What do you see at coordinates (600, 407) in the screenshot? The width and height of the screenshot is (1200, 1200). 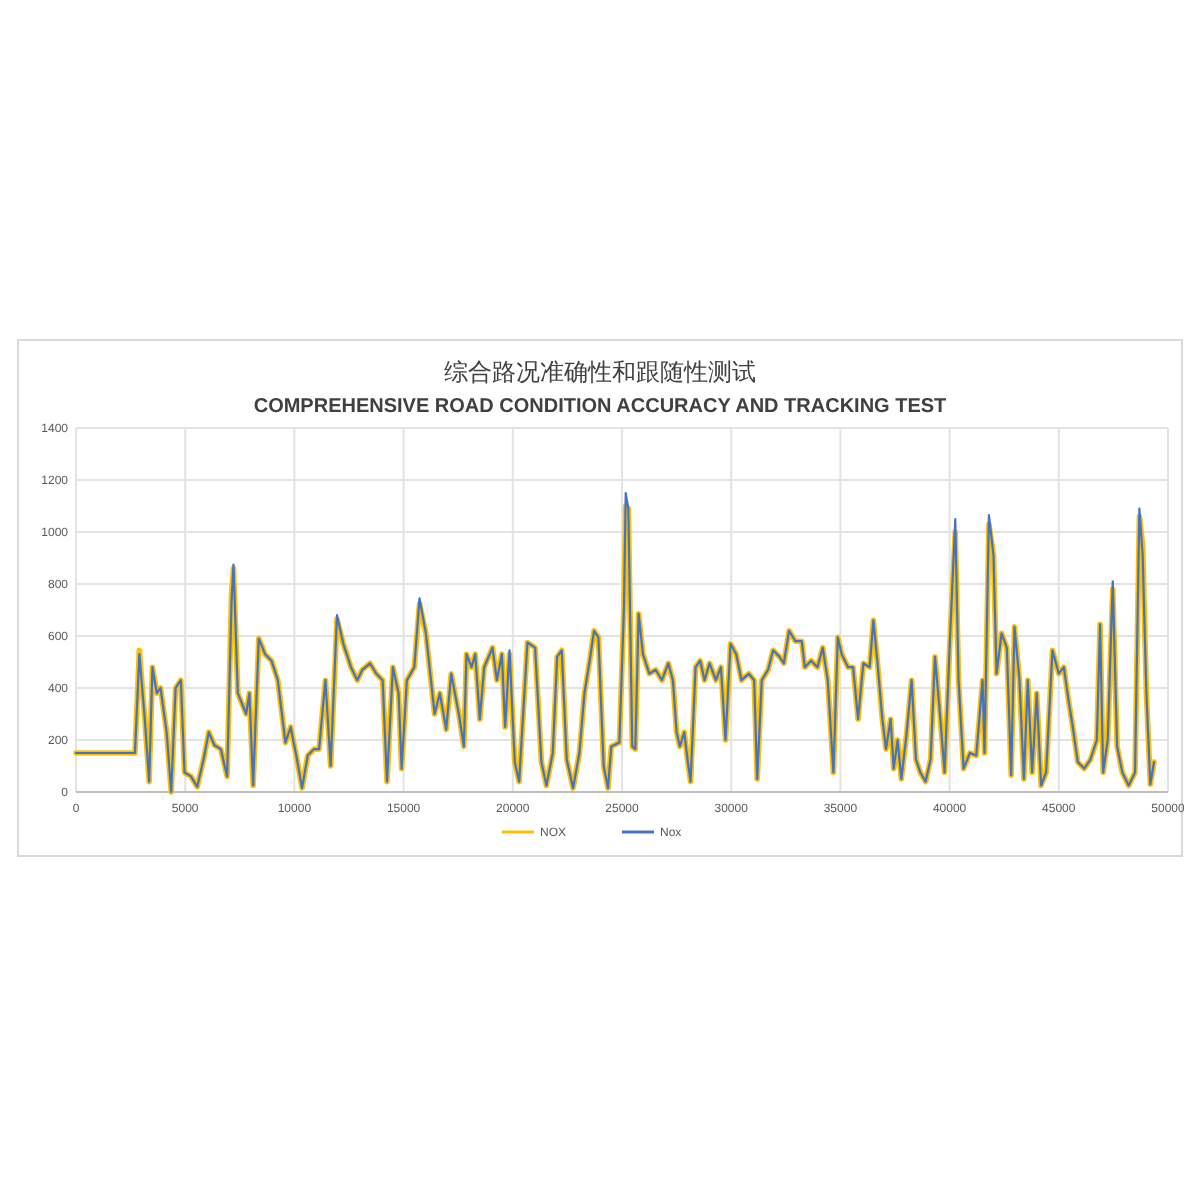 I see `chart-subtitle: COMPREHENSIVE ROAD CONDITION ACCURACY AND TRACKING TEST` at bounding box center [600, 407].